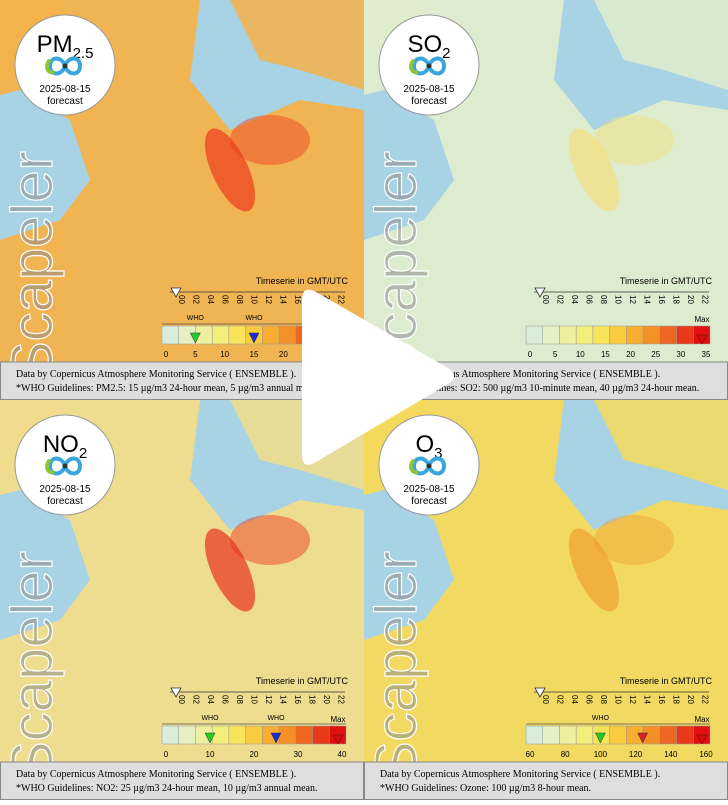 This screenshot has height=805, width=728. I want to click on hour-label: 08, so click(239, 299).